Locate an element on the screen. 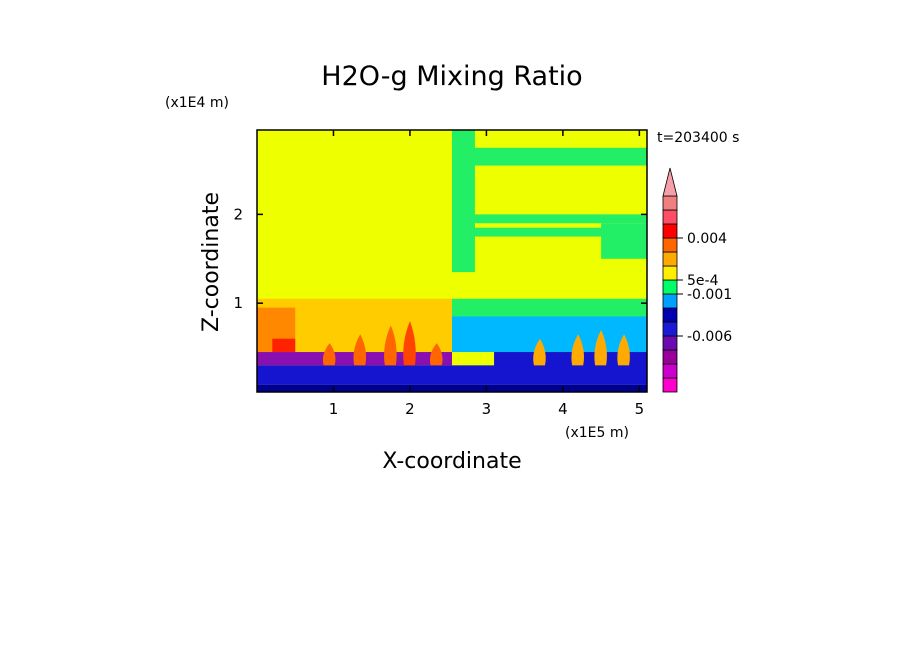 This screenshot has width=904, height=654. colorbar-label-1: -0.001 is located at coordinates (709, 295).